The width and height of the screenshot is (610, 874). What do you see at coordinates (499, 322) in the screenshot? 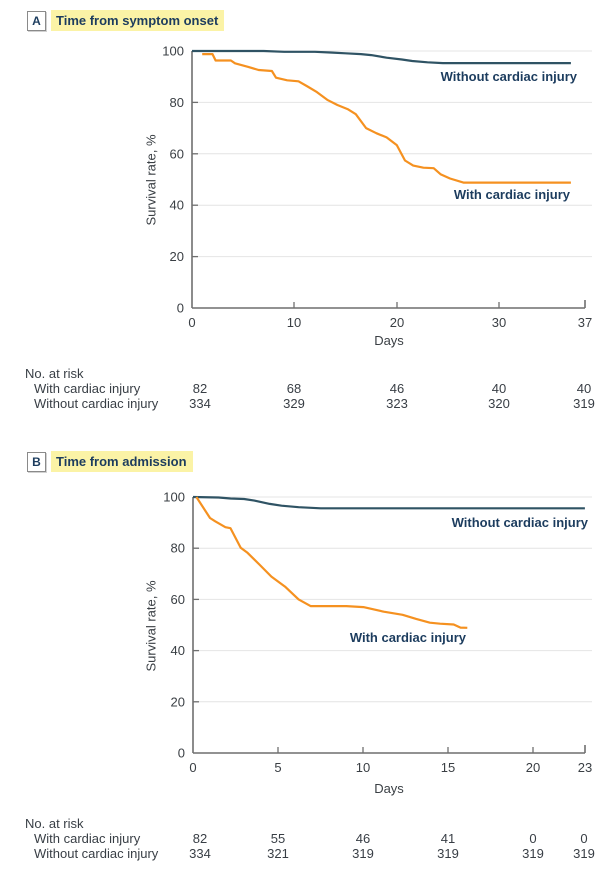
I see `x-tick-label-30: 30` at bounding box center [499, 322].